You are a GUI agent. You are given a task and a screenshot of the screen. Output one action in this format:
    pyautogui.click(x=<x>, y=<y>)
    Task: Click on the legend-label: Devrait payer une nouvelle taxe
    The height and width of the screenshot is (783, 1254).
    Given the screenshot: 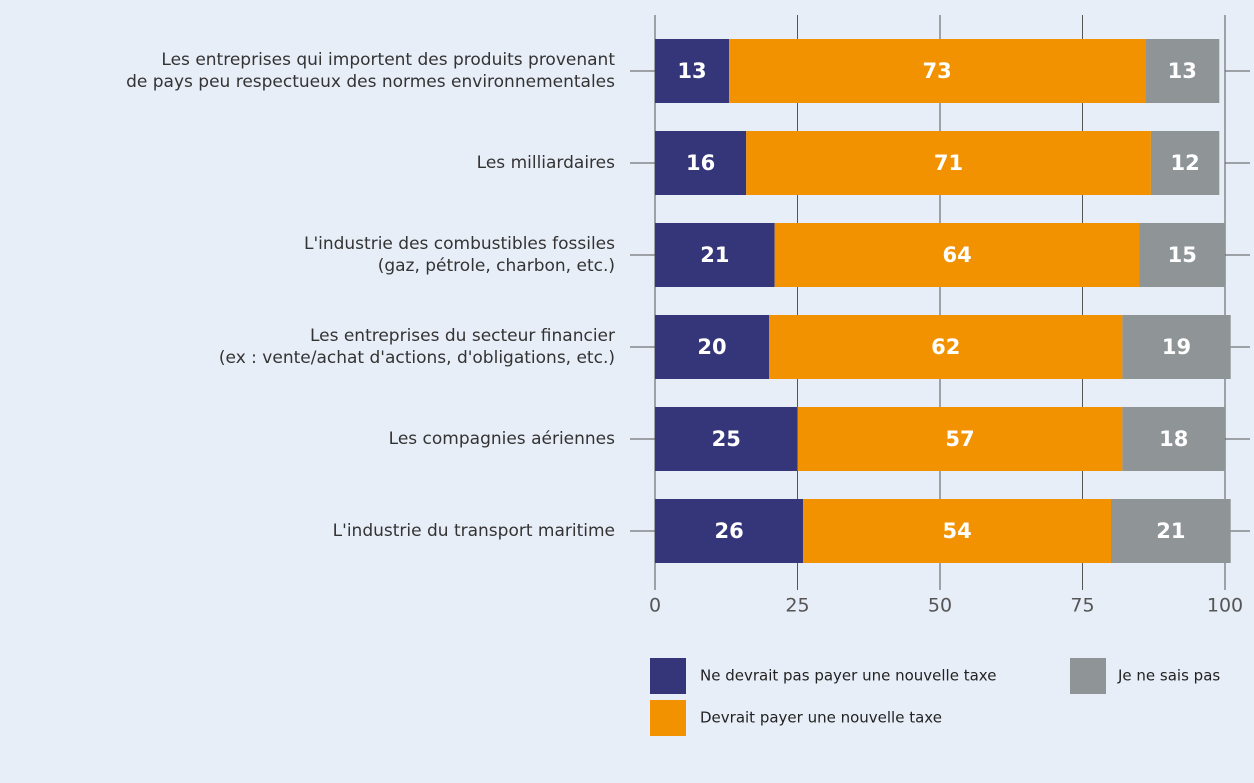 What is the action you would take?
    pyautogui.click(x=821, y=718)
    